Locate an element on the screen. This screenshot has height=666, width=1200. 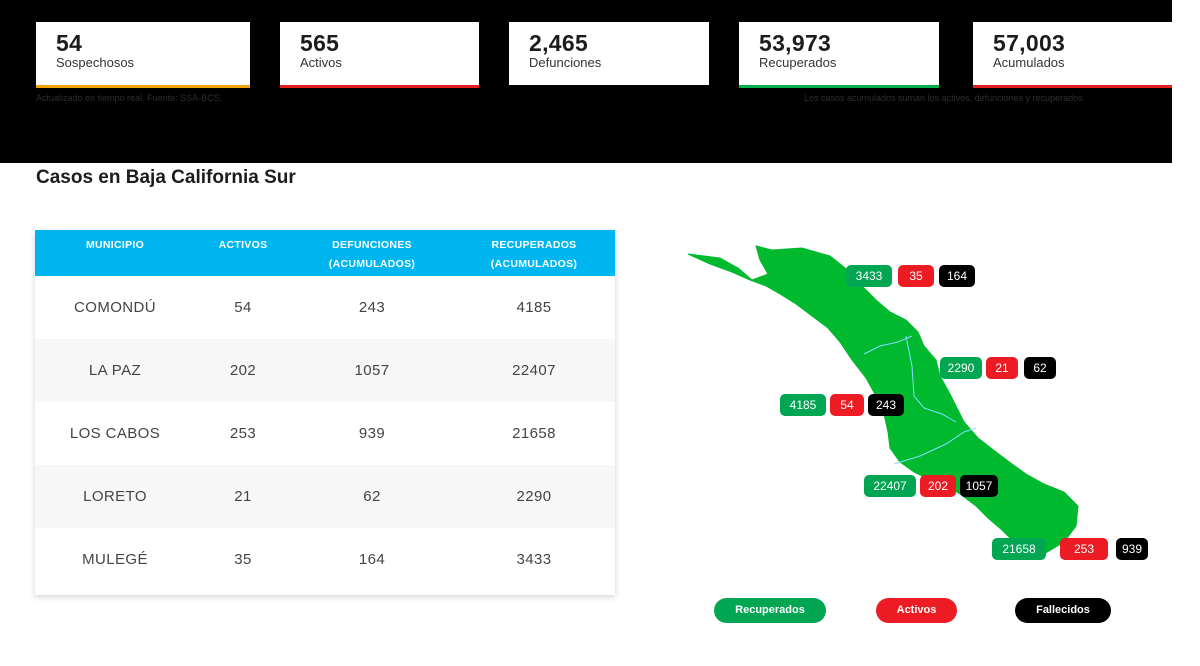
legend-fallecidos: Fallecidos is located at coordinates (1063, 610).